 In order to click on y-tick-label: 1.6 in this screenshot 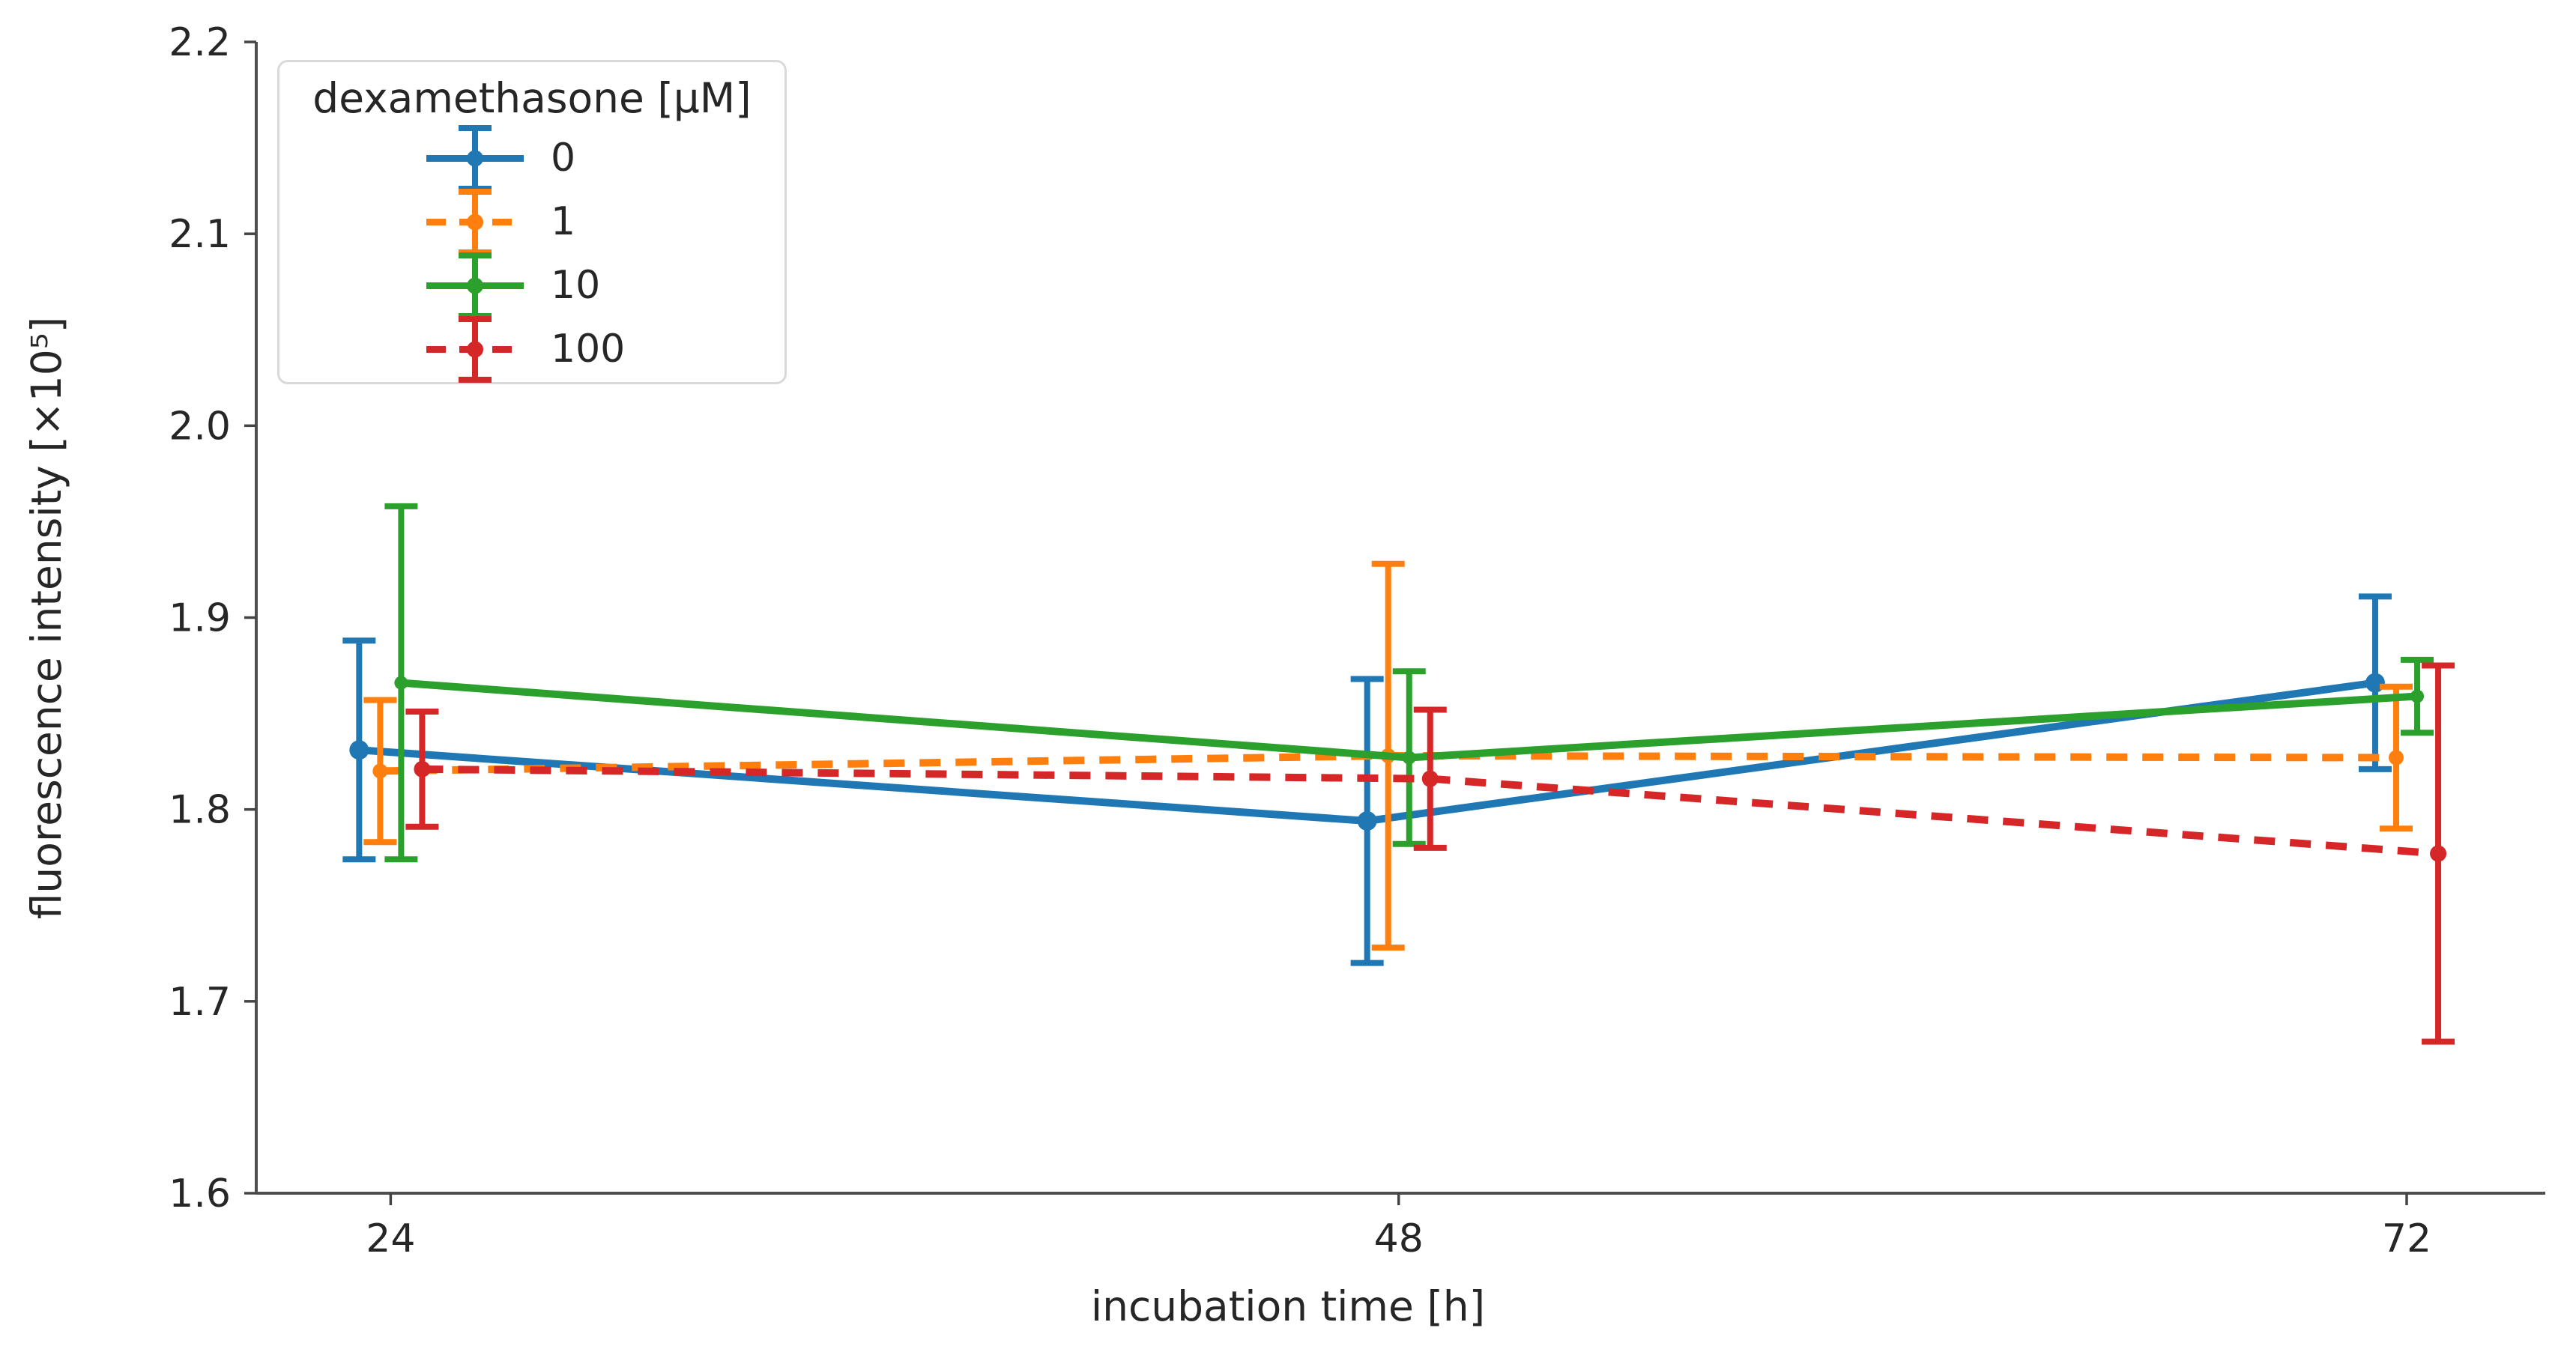, I will do `click(200, 1193)`.